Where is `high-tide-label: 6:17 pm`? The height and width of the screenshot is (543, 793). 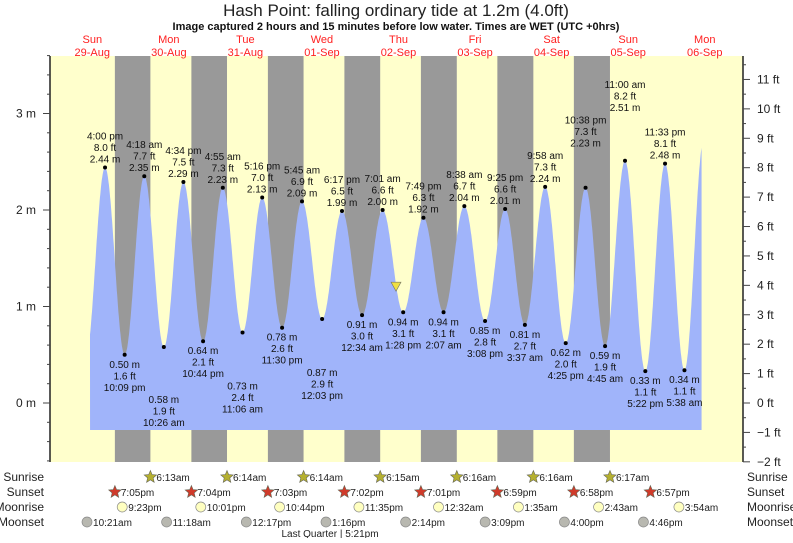 high-tide-label: 6:17 pm is located at coordinates (342, 180).